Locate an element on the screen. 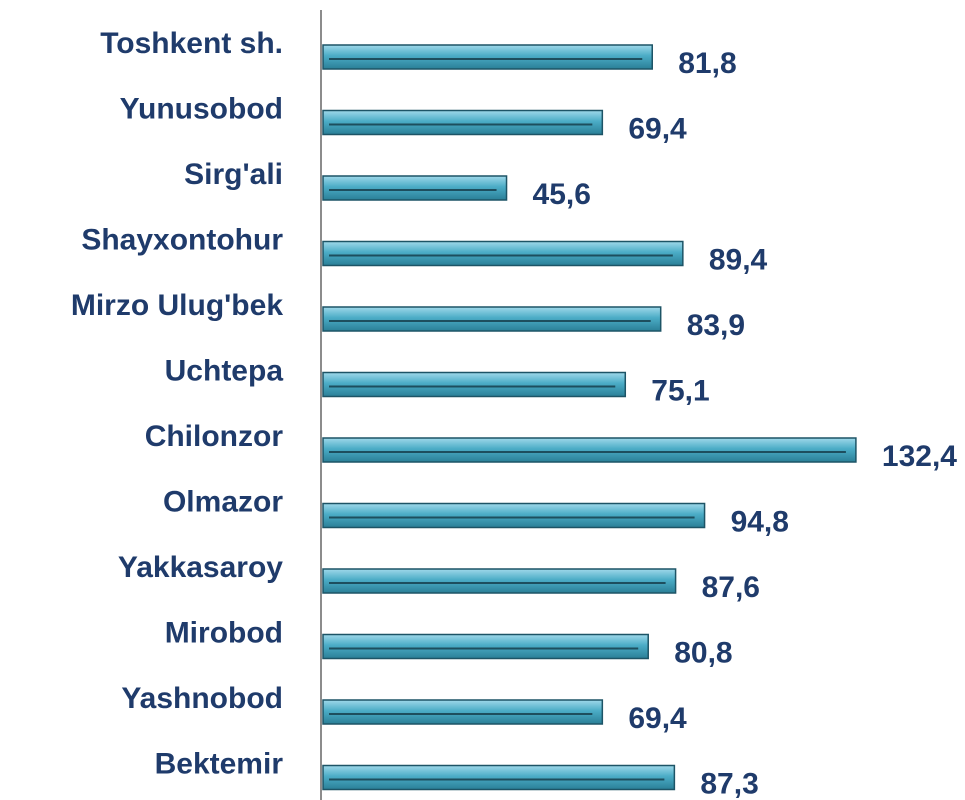  value-label: 132,4 is located at coordinates (919, 456).